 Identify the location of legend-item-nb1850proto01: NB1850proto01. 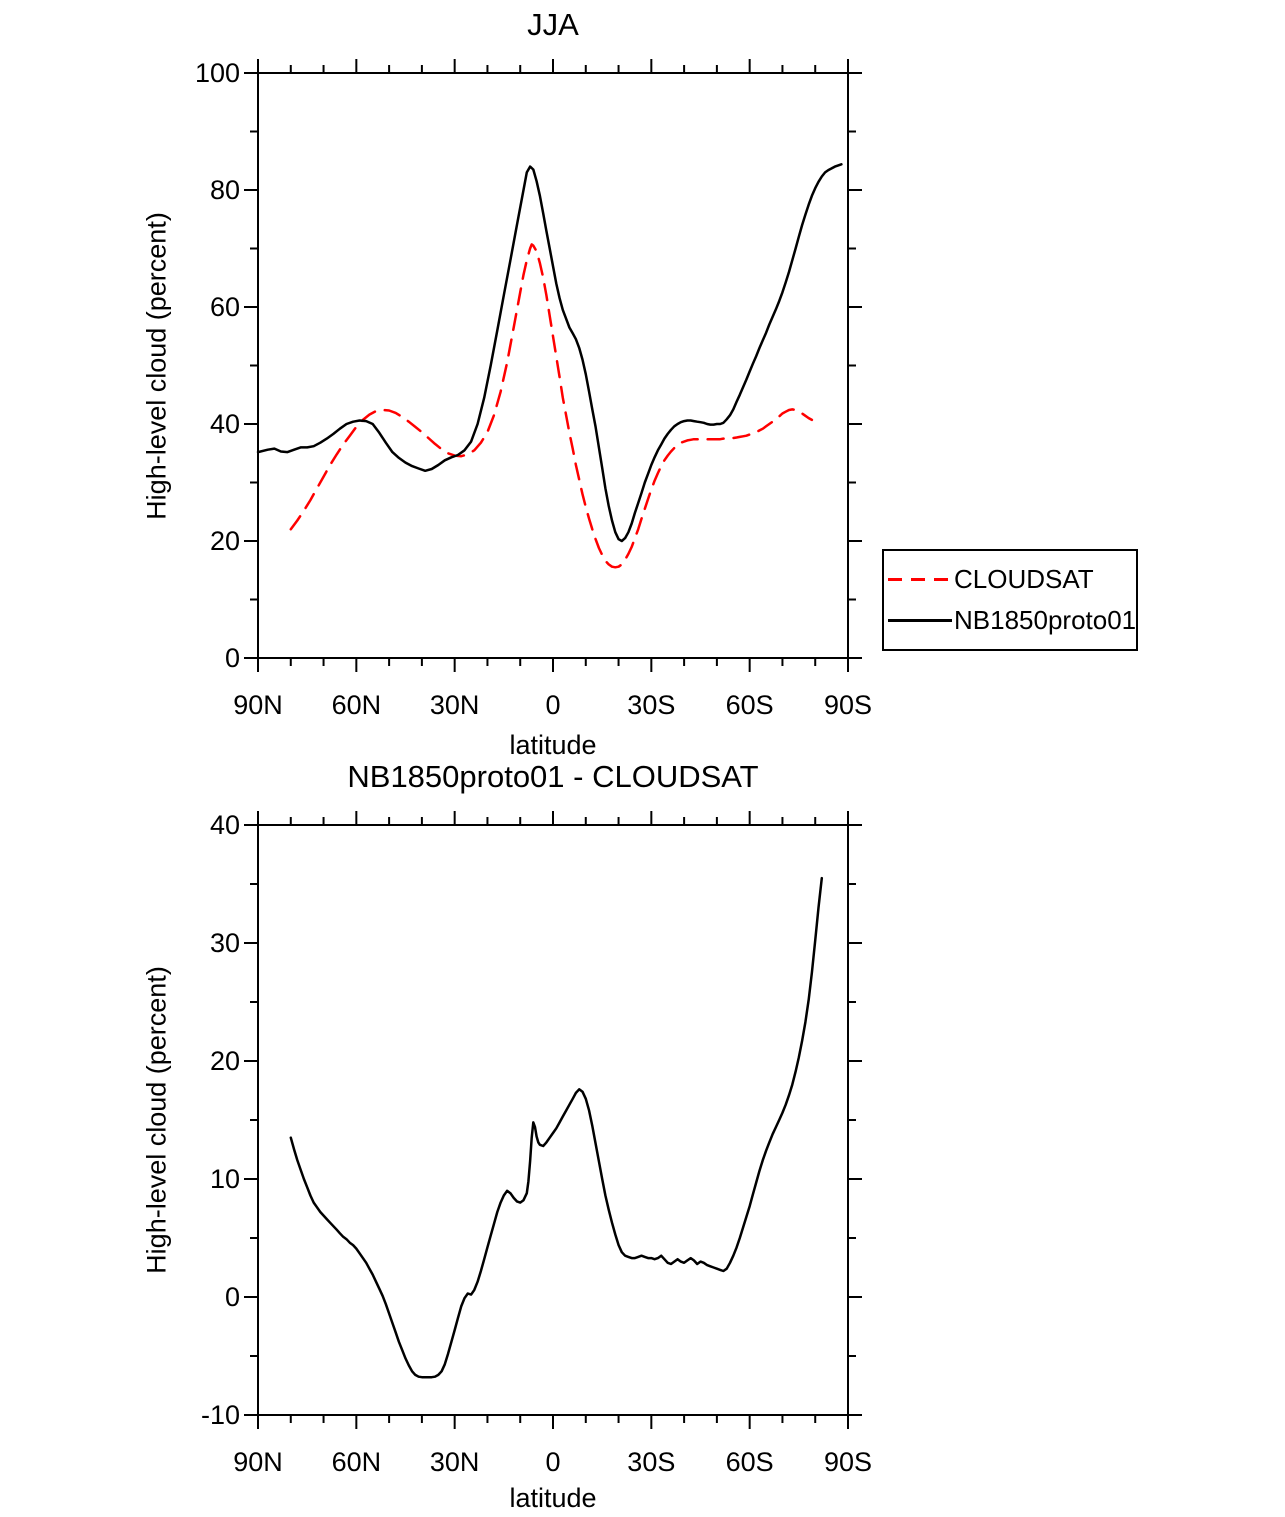
(1010, 620).